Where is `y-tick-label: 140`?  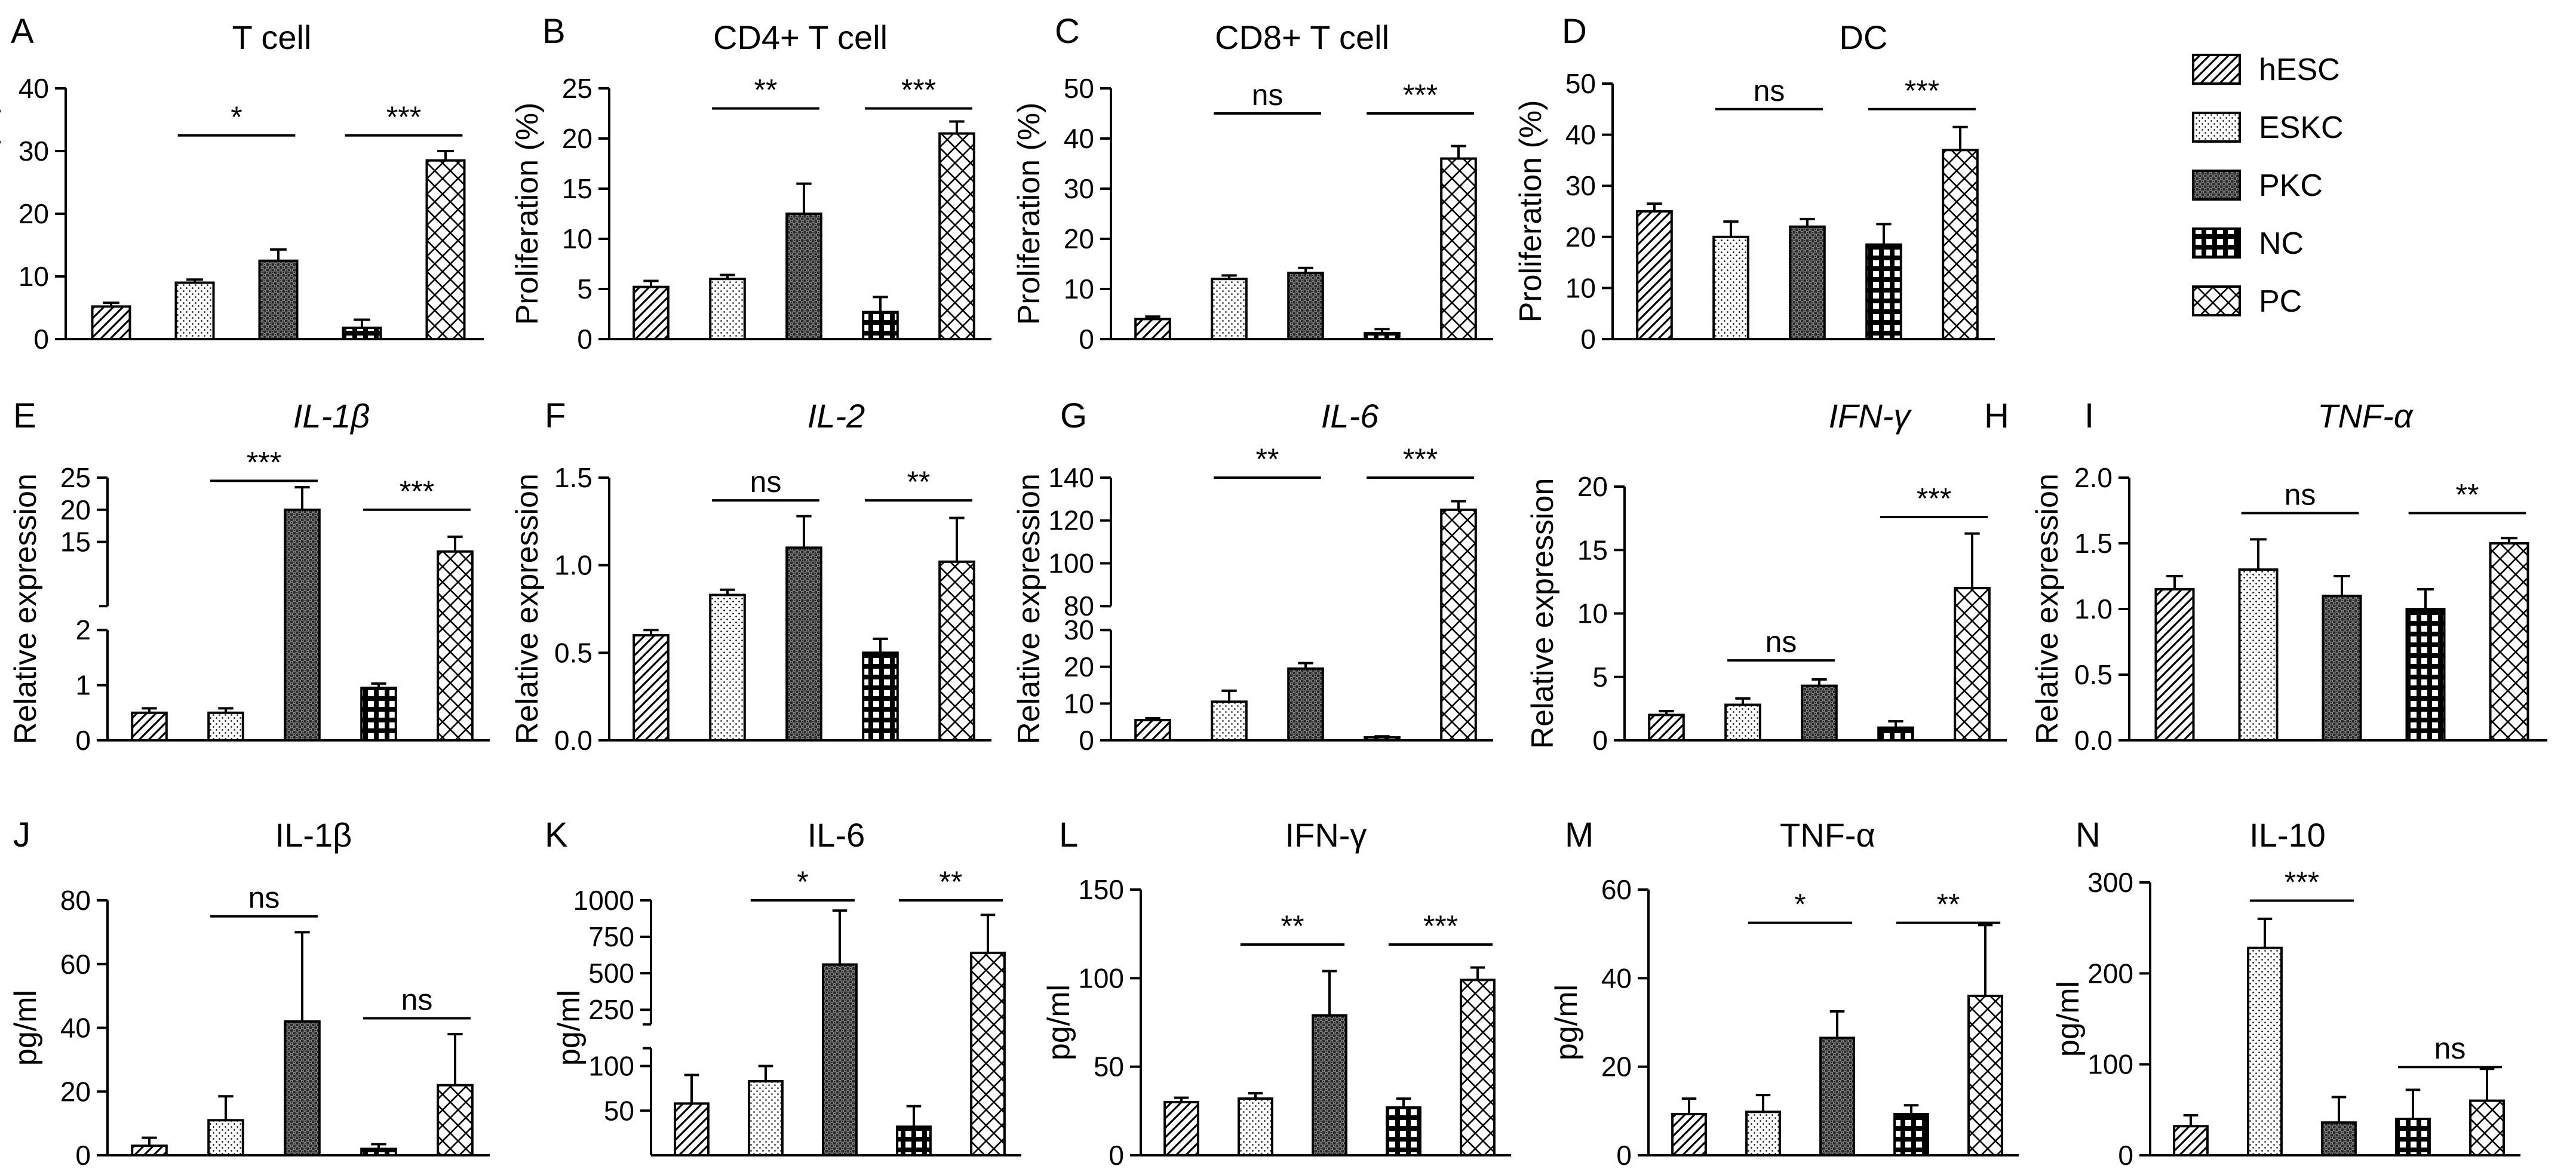
y-tick-label: 140 is located at coordinates (1071, 477).